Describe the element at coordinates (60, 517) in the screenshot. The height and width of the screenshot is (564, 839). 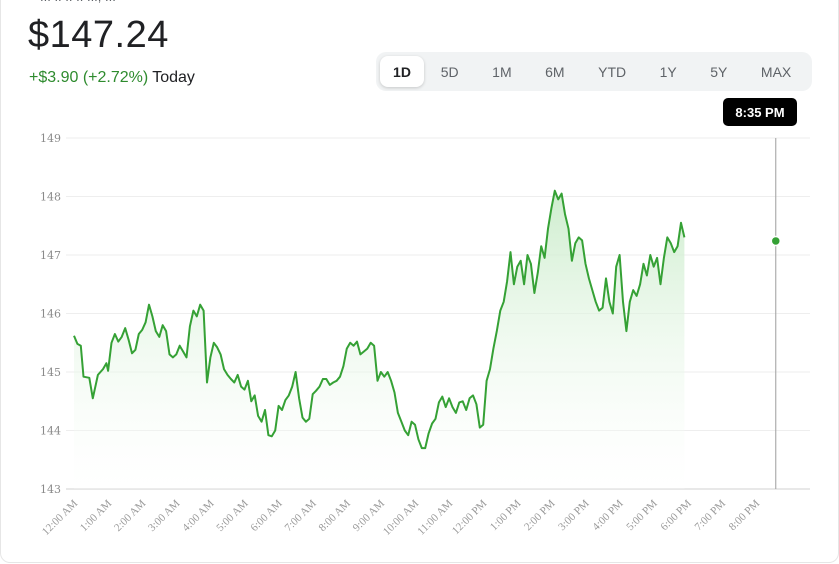
I see `x-tick-label: 12:00 AM` at that location.